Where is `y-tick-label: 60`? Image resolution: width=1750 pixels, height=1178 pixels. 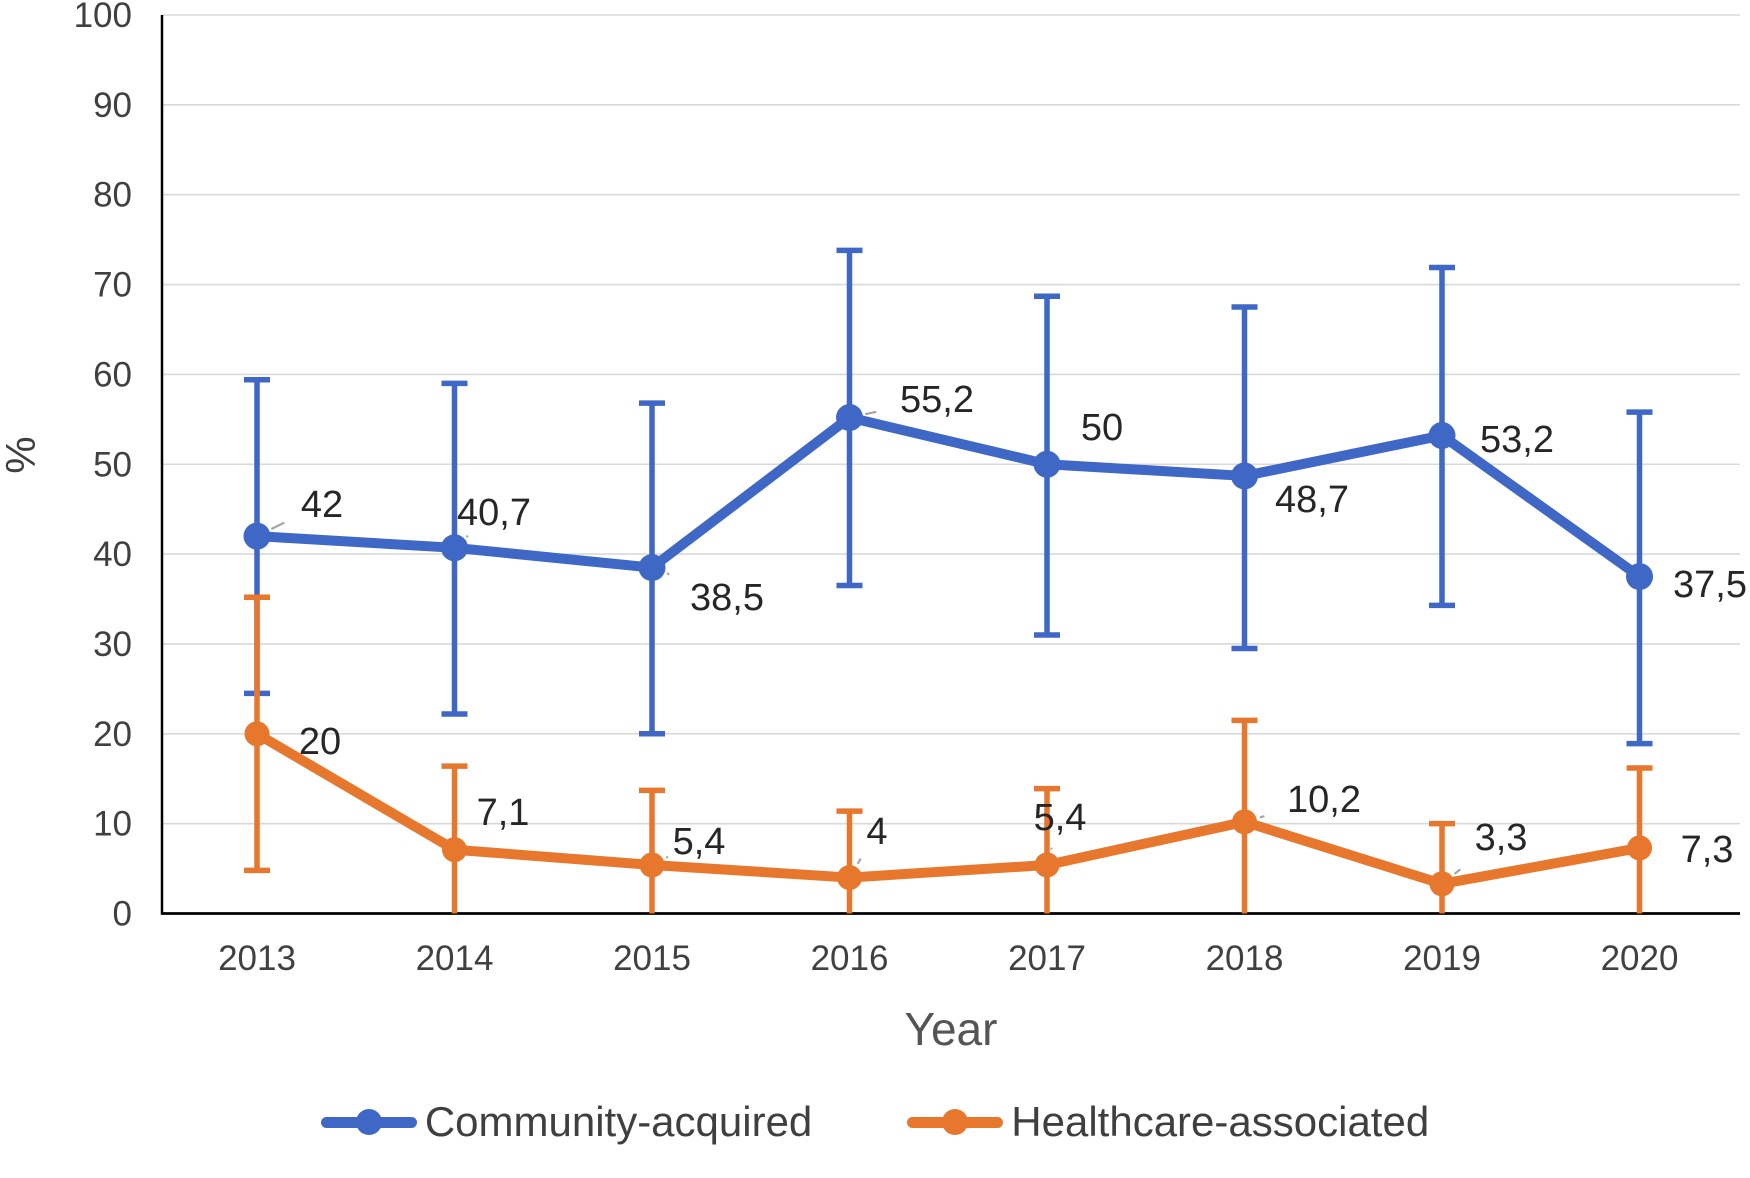
y-tick-label: 60 is located at coordinates (112, 374).